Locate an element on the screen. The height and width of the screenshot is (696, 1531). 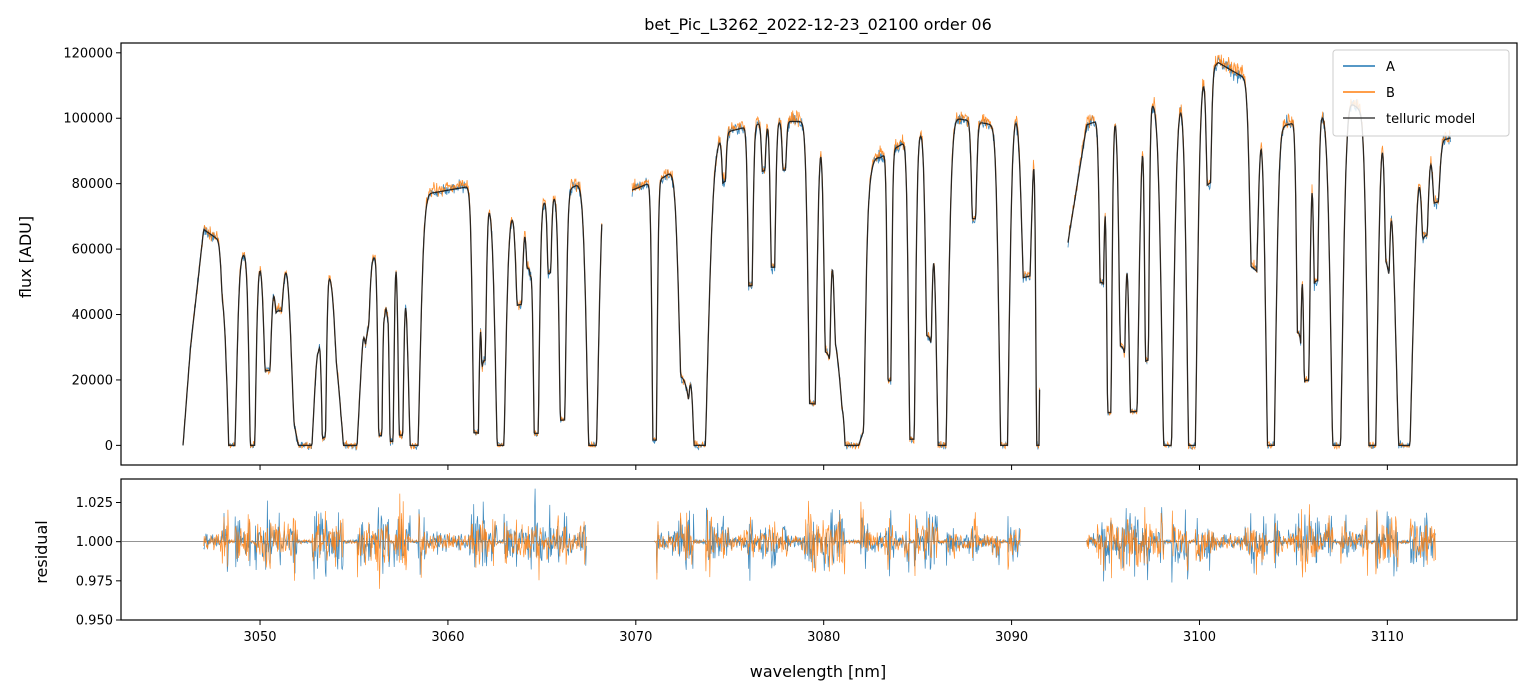
flux-y-tick-100000: 100000 is located at coordinates (88, 119).